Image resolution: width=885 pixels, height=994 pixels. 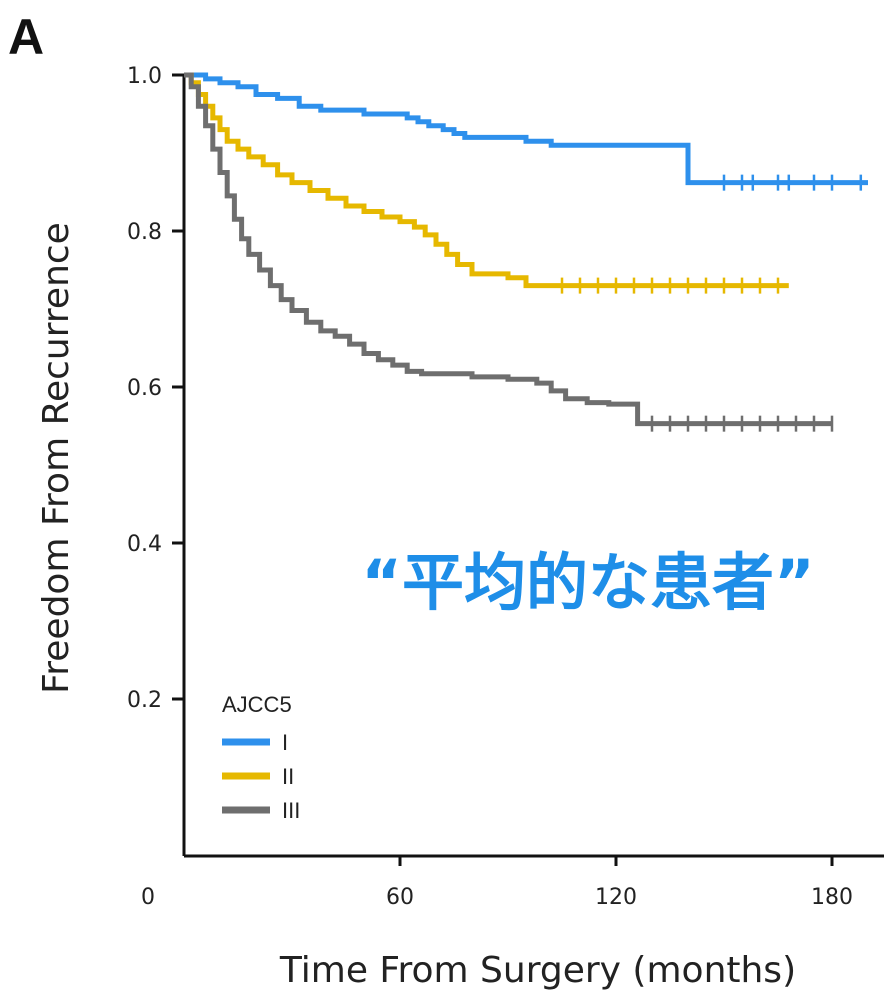 What do you see at coordinates (526, 129) in the screenshot?
I see `series-line-I` at bounding box center [526, 129].